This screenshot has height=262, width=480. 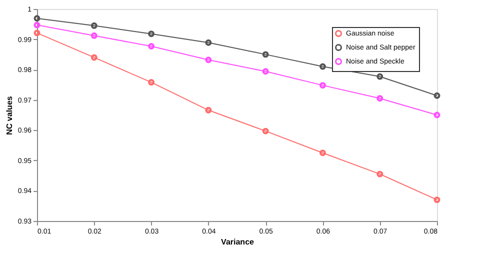 What do you see at coordinates (238, 242) in the screenshot?
I see `x-axis-title: Variance` at bounding box center [238, 242].